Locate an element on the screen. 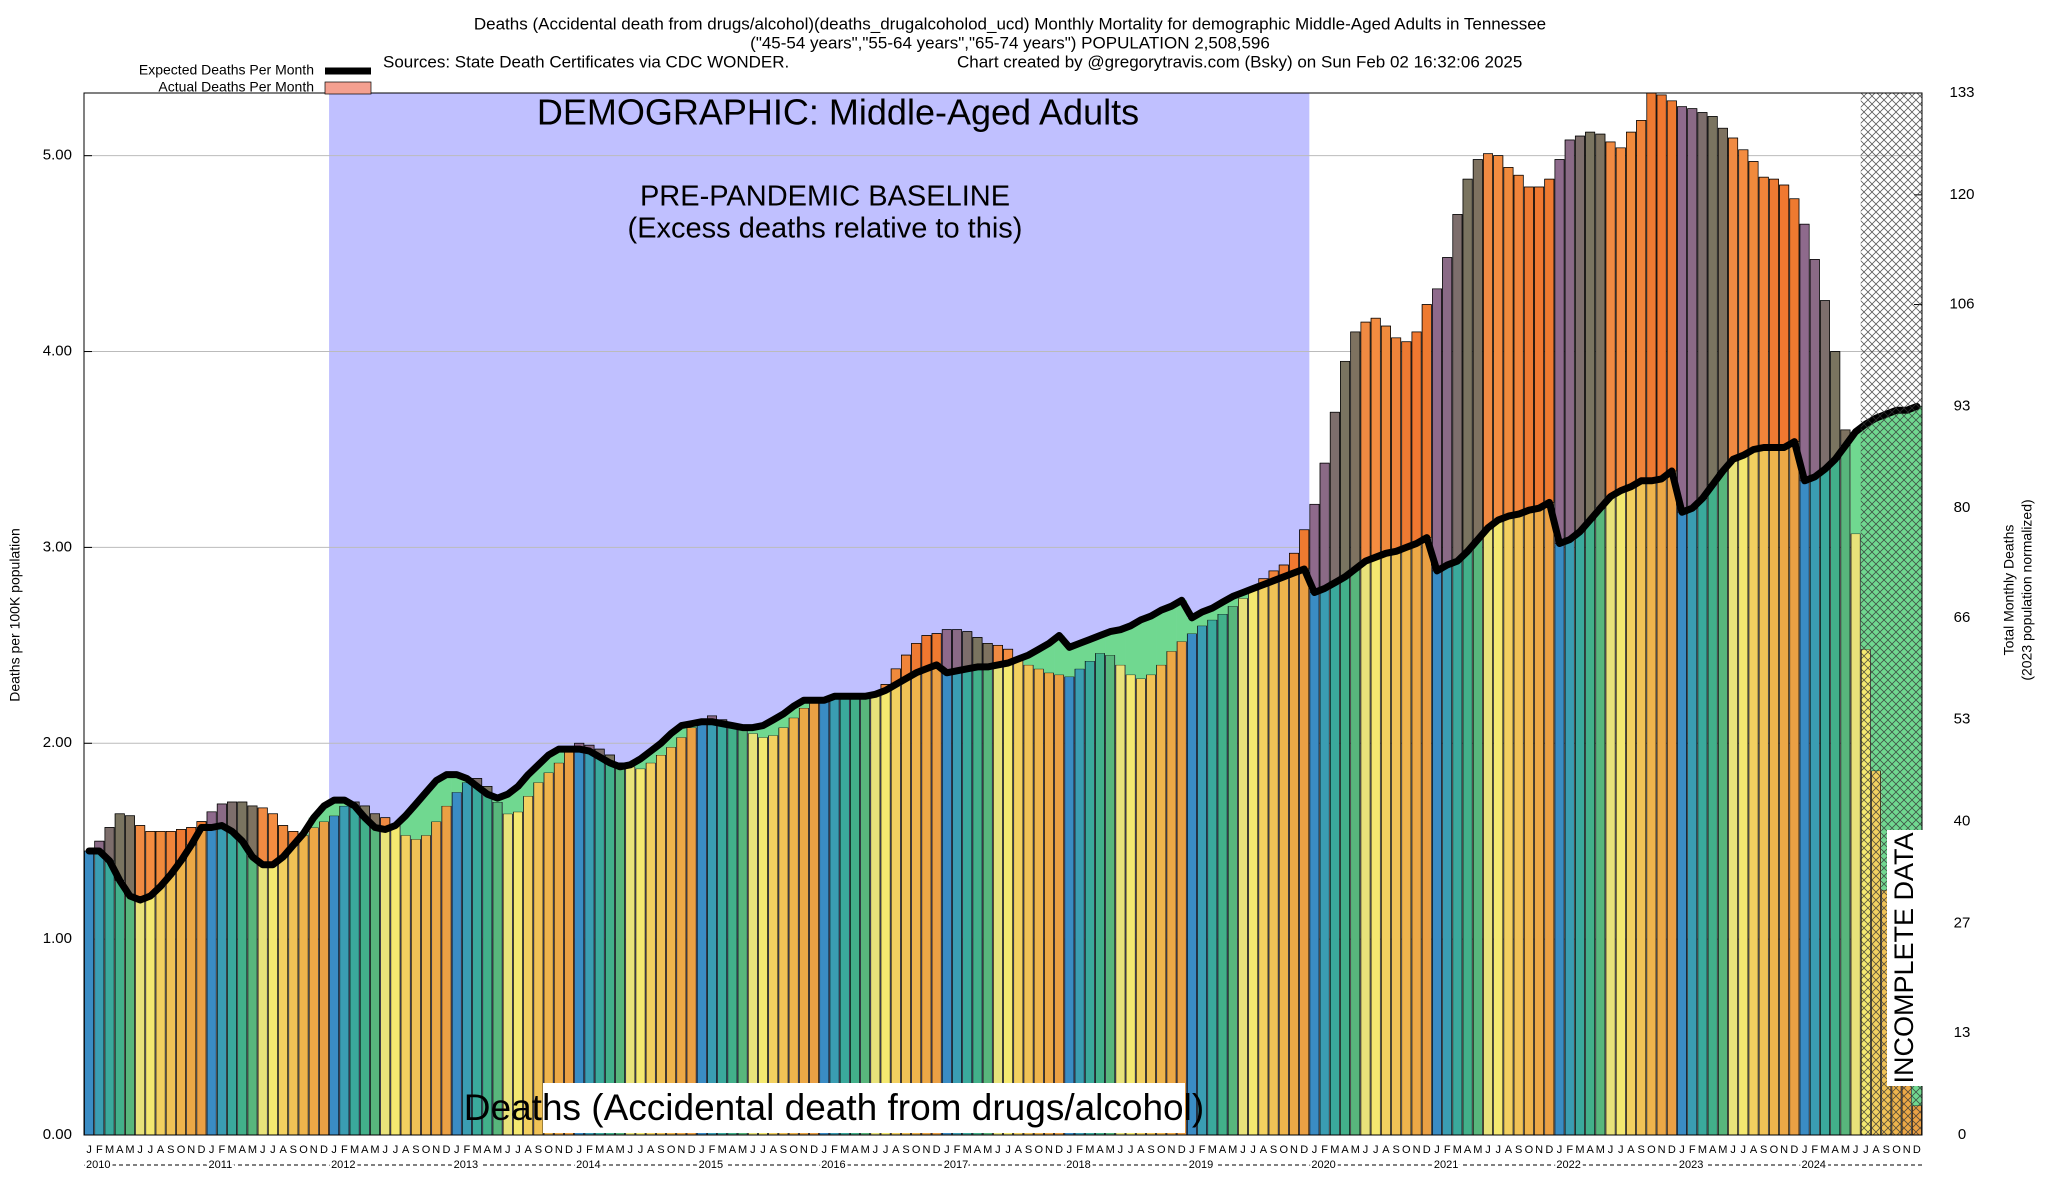  year-label: 2023 is located at coordinates (1691, 1165).